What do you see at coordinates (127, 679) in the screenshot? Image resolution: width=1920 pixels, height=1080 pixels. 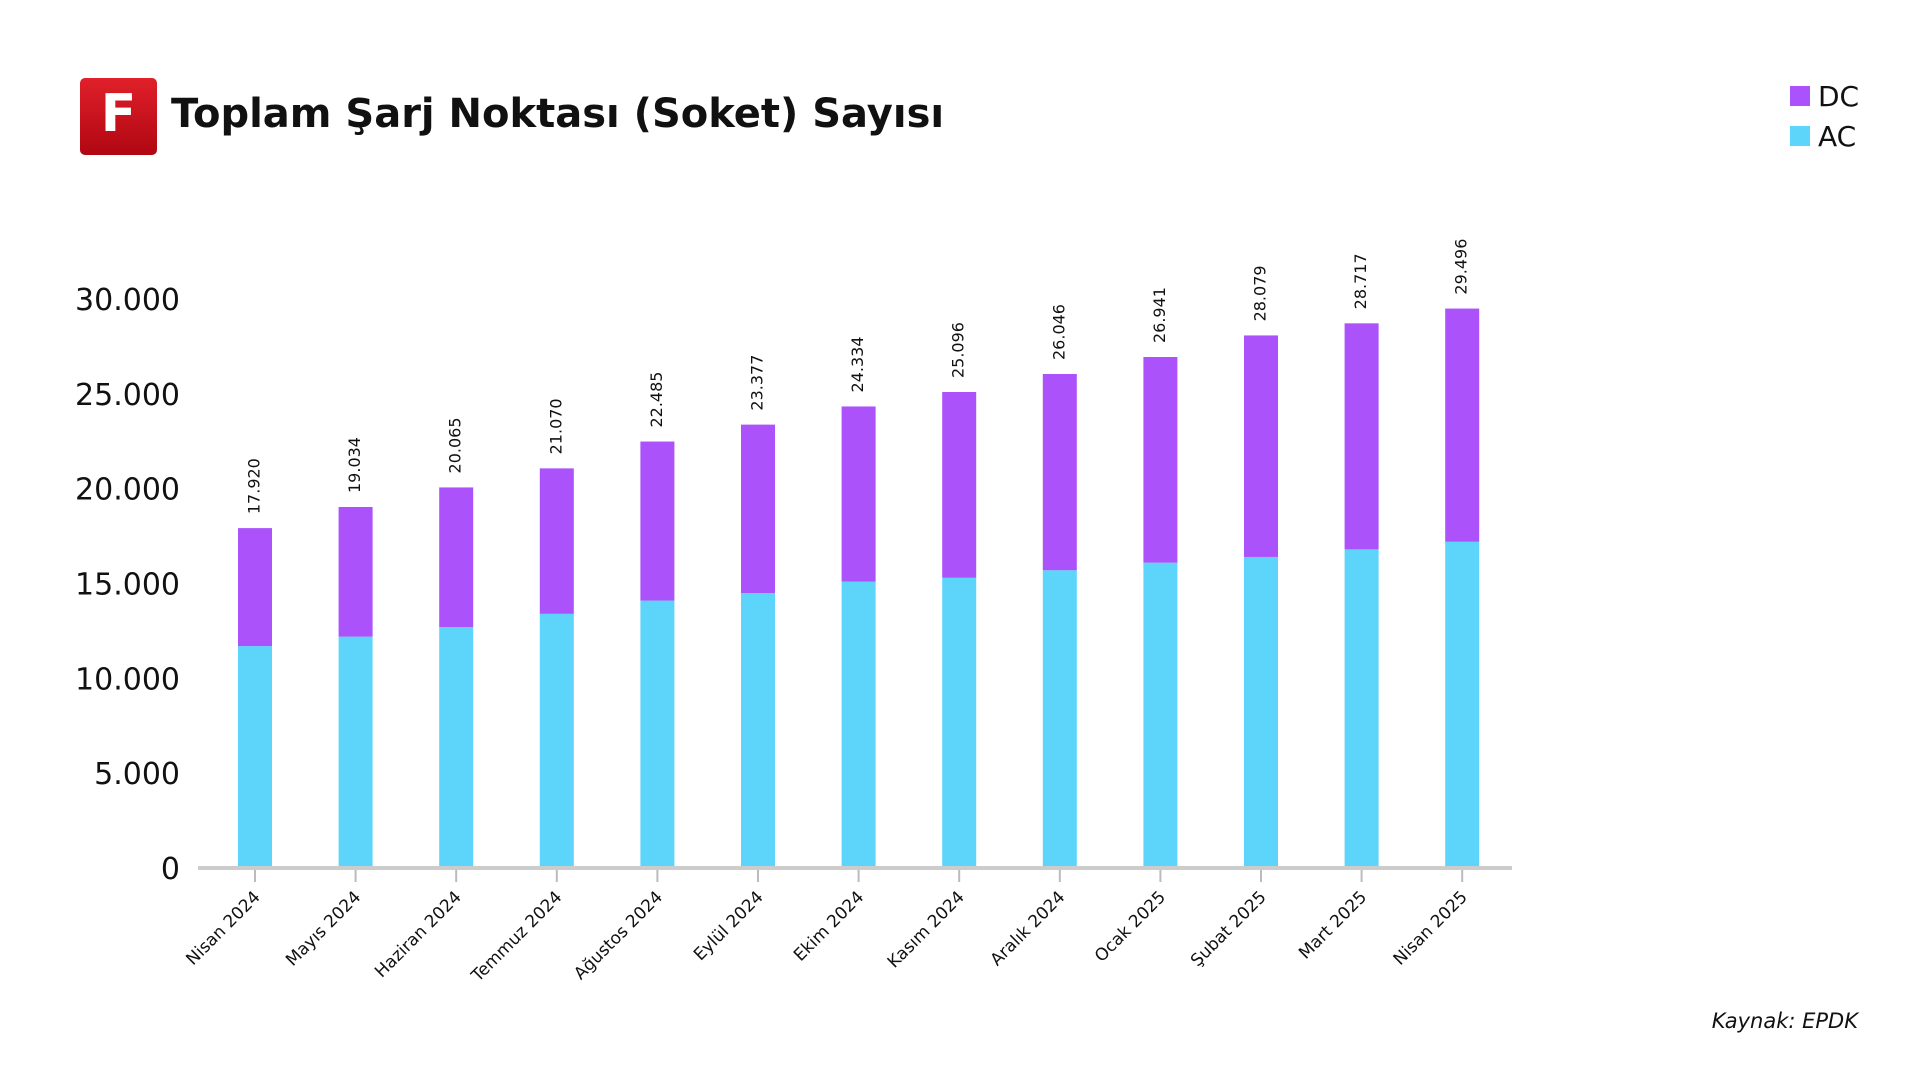 I see `y-tick-label: 10.000` at bounding box center [127, 679].